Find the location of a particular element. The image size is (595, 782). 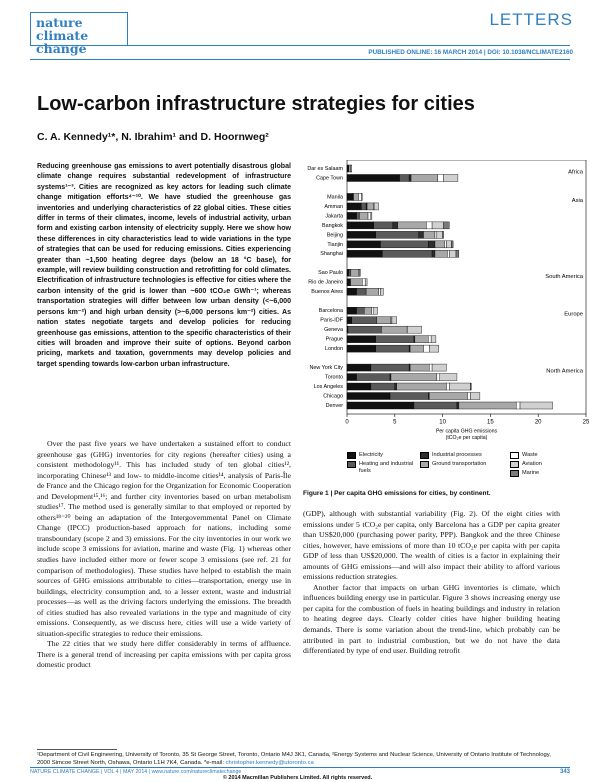

y-tick-label: Sao Paulo is located at coordinates (330, 273).